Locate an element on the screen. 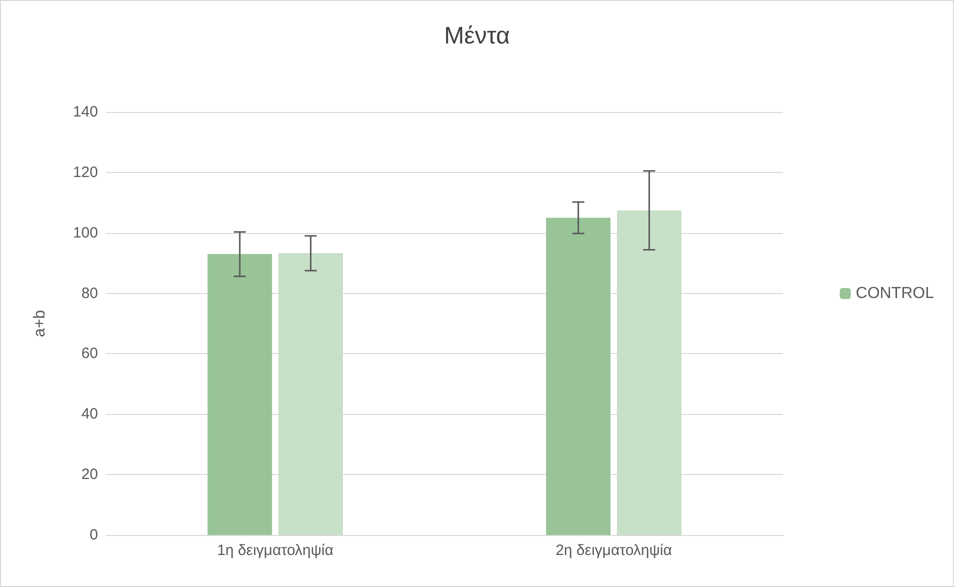 The width and height of the screenshot is (954, 587). y-tick-label: 40 is located at coordinates (89, 414).